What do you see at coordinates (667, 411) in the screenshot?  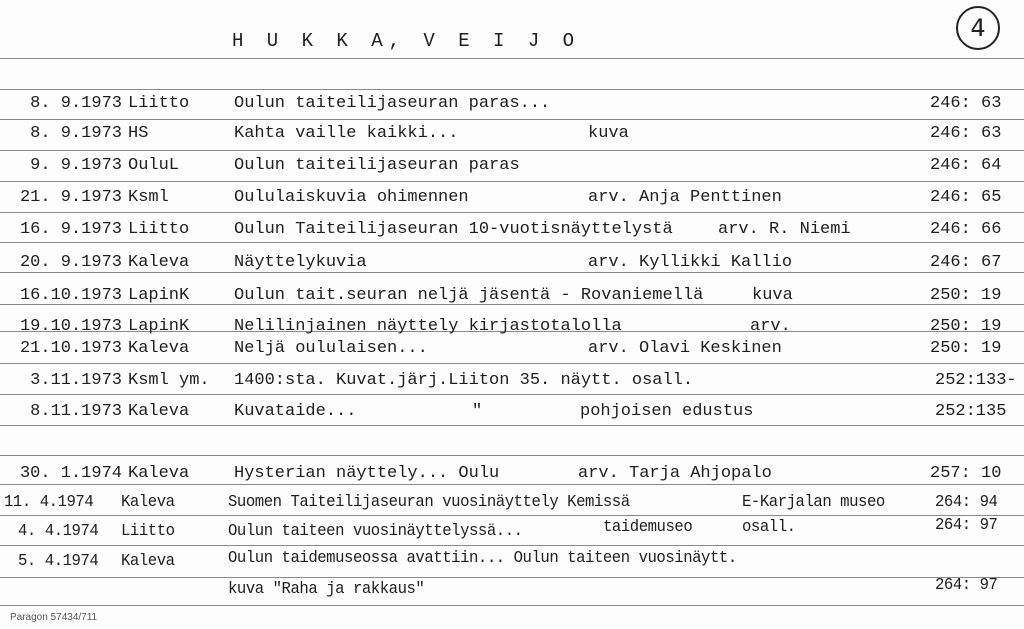 I see `entry-note: pohjoisen edustus` at bounding box center [667, 411].